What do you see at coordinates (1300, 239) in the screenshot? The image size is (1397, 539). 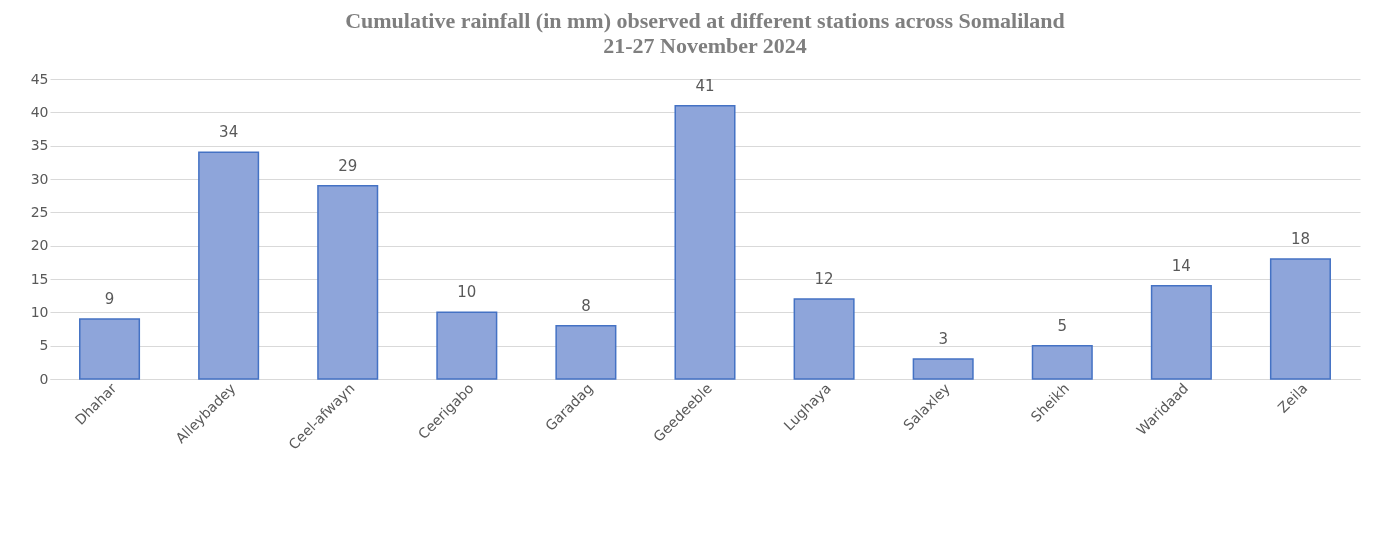 I see `data-label: 18` at bounding box center [1300, 239].